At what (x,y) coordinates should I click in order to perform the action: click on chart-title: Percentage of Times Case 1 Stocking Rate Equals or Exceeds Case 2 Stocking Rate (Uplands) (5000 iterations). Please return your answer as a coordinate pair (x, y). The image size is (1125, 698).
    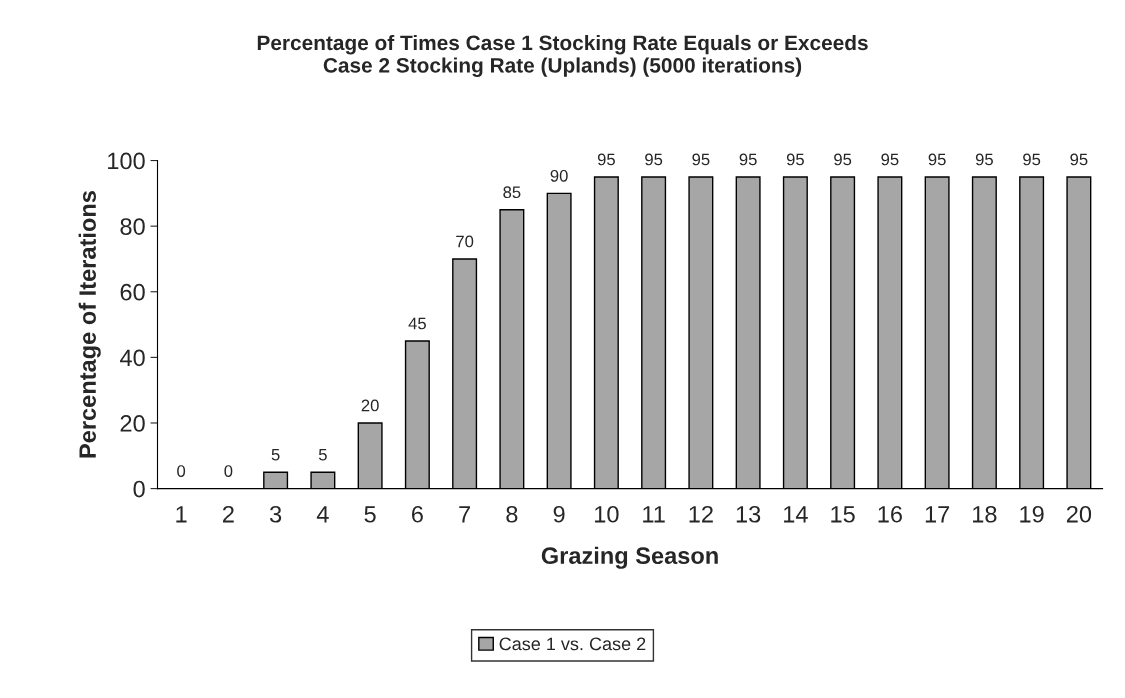
    Looking at the image, I should click on (562, 55).